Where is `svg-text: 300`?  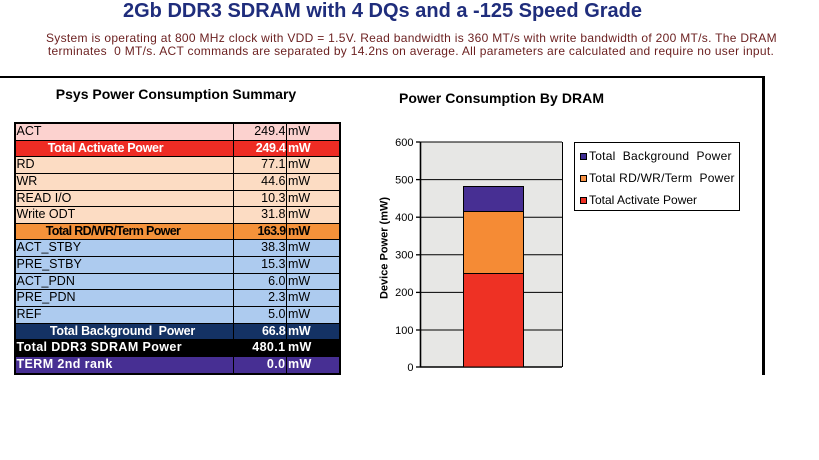
svg-text: 300 is located at coordinates (404, 256).